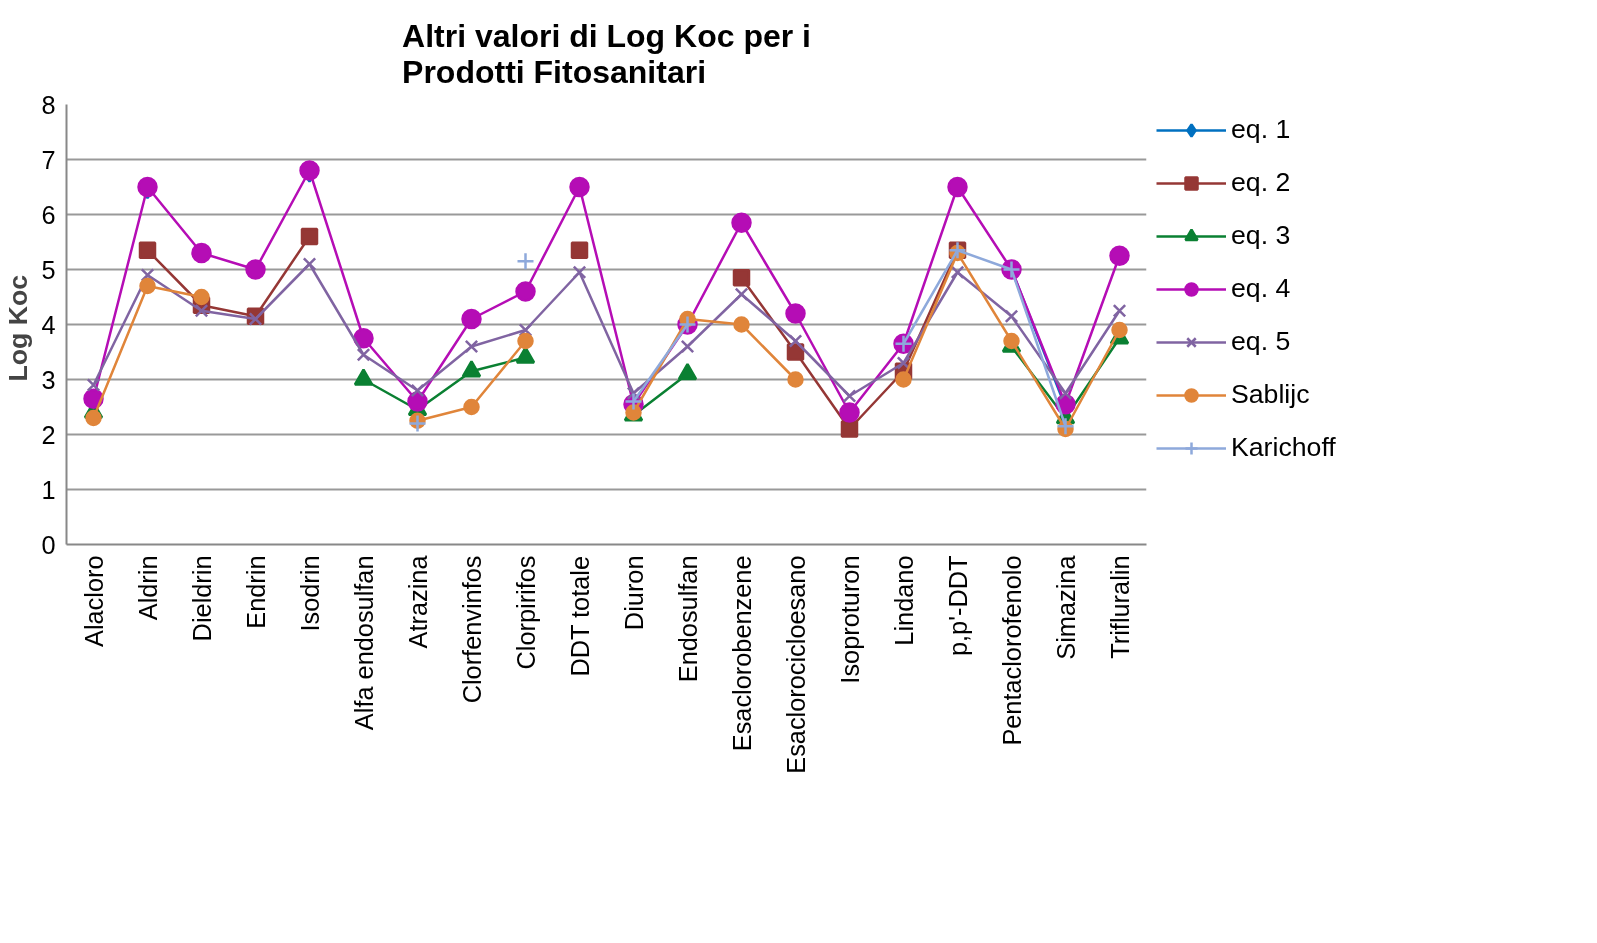  Describe the element at coordinates (606, 53) in the screenshot. I see `chart-title: Altri valori di Log Koc per i Prodotti Fitosanitari` at that location.